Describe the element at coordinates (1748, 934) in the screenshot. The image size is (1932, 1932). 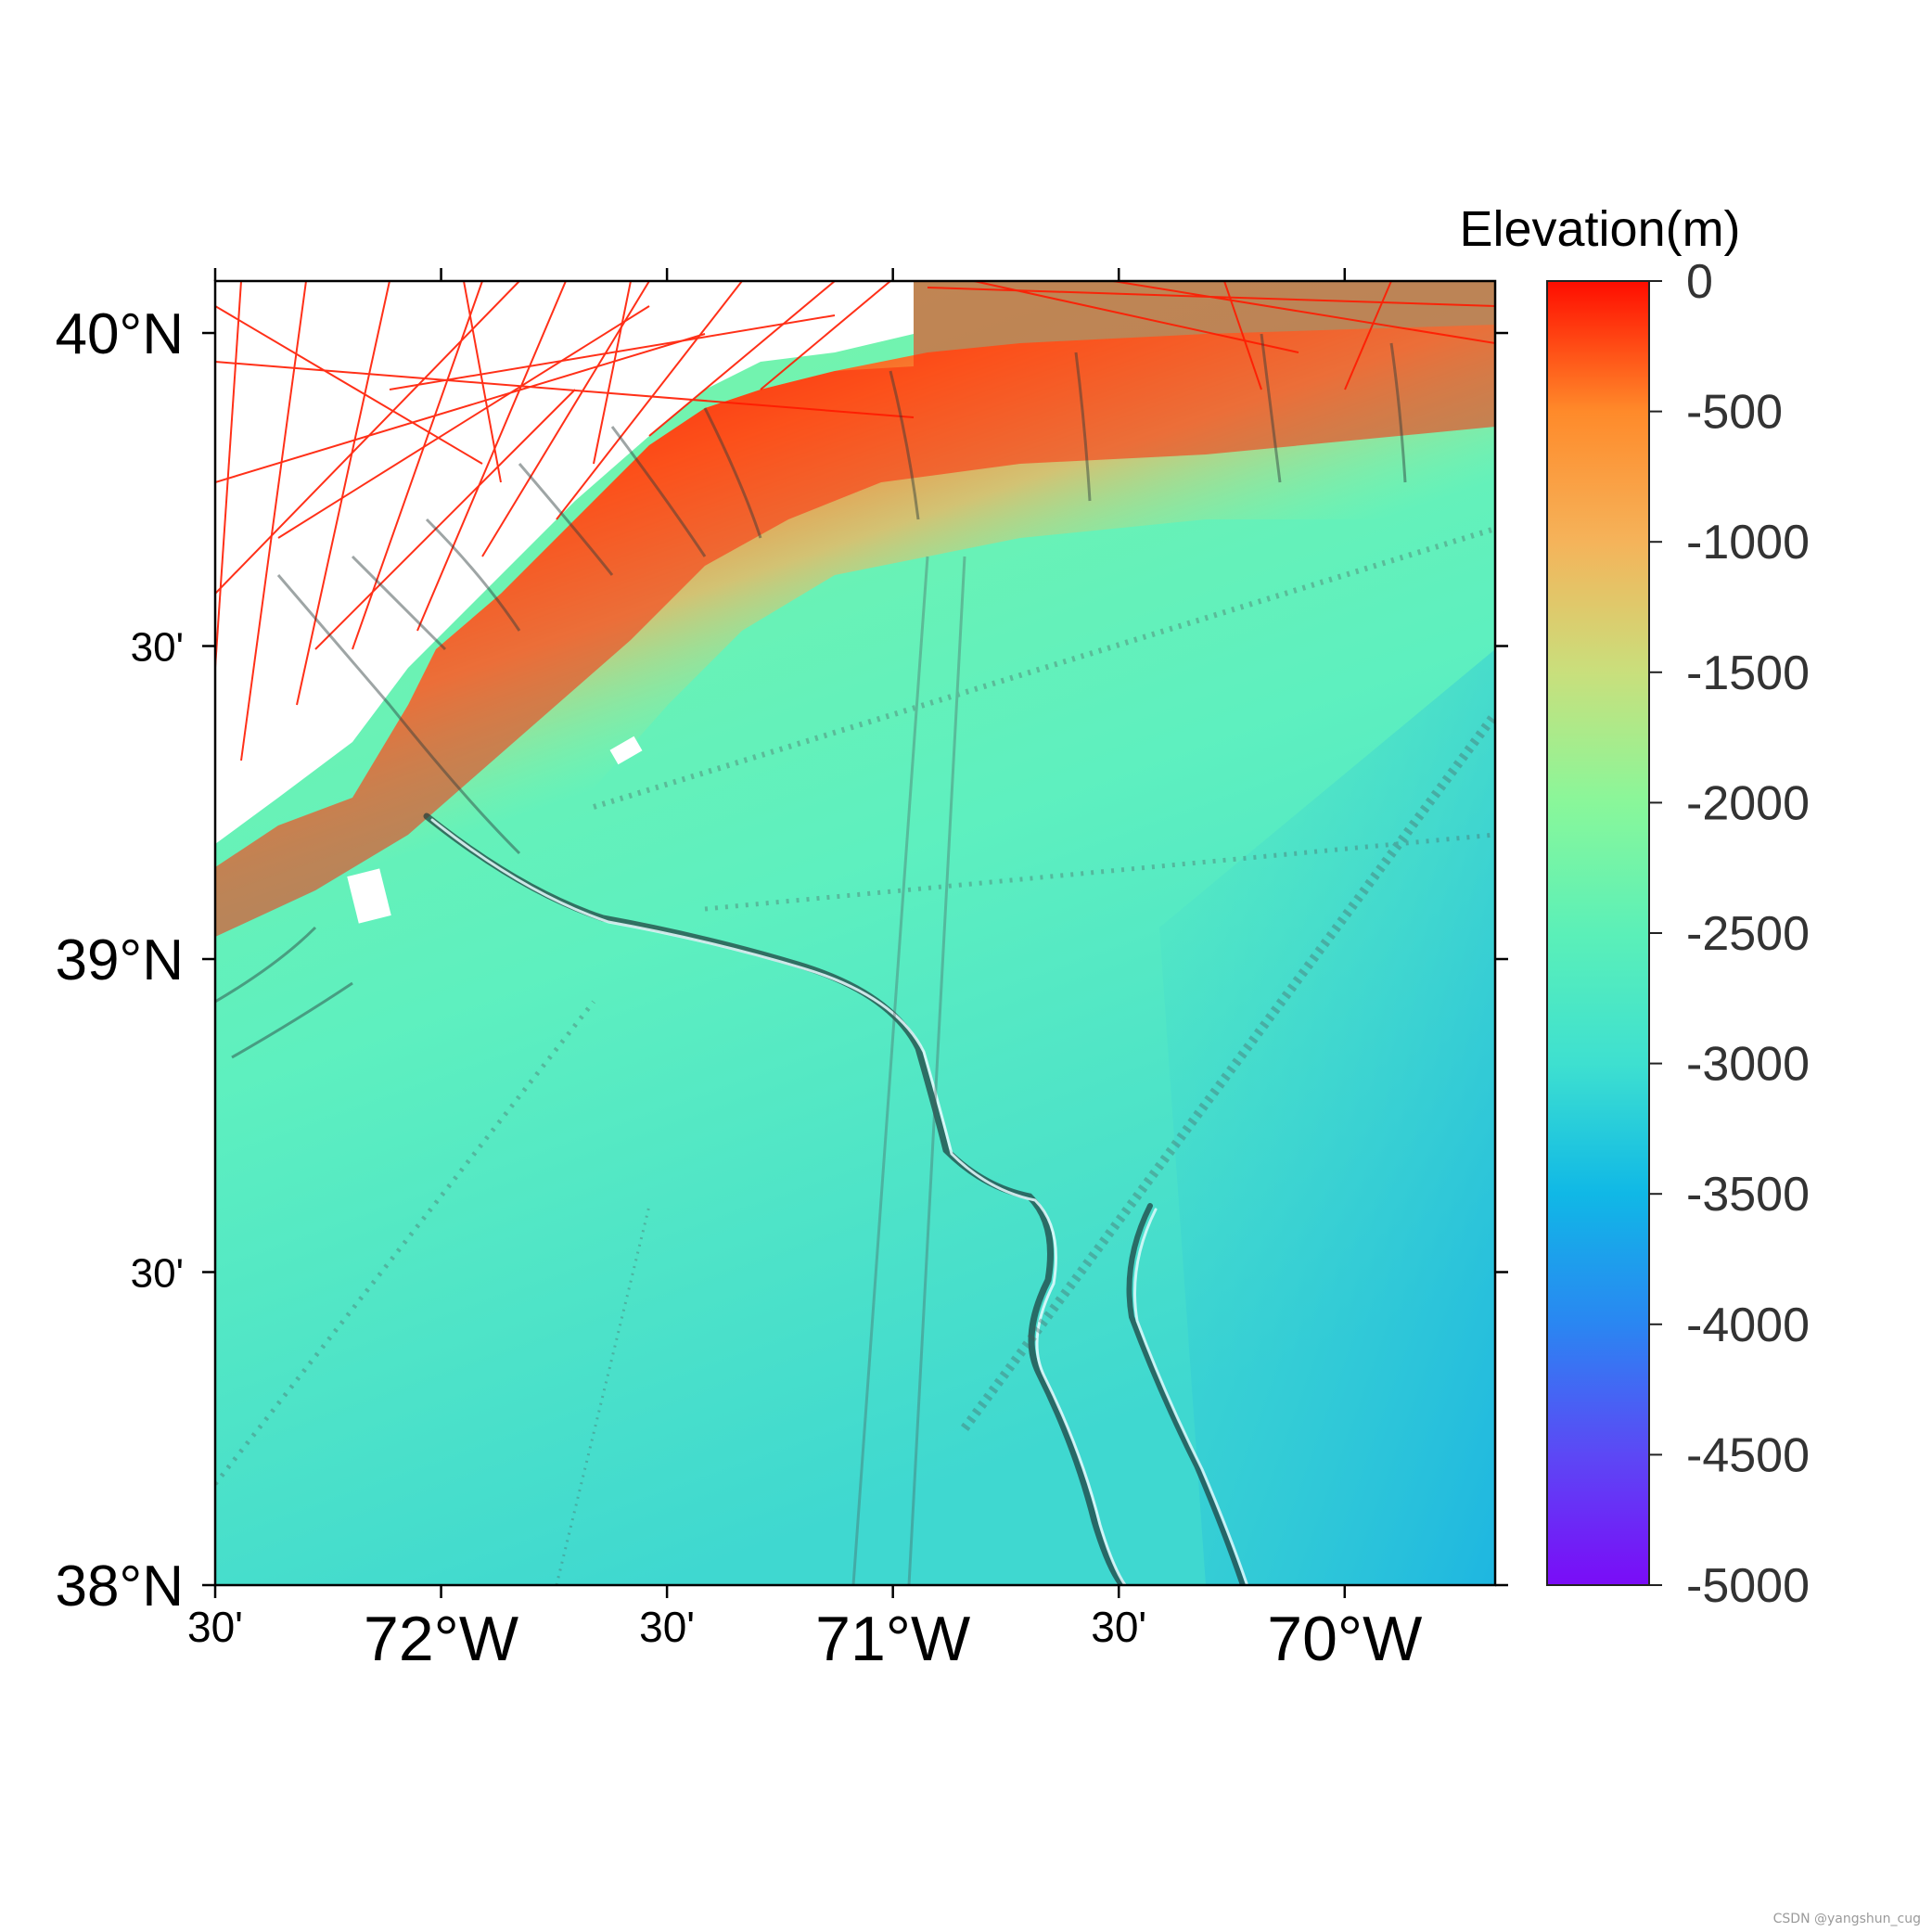
I see `colorbar-tick-label: -2500` at that location.